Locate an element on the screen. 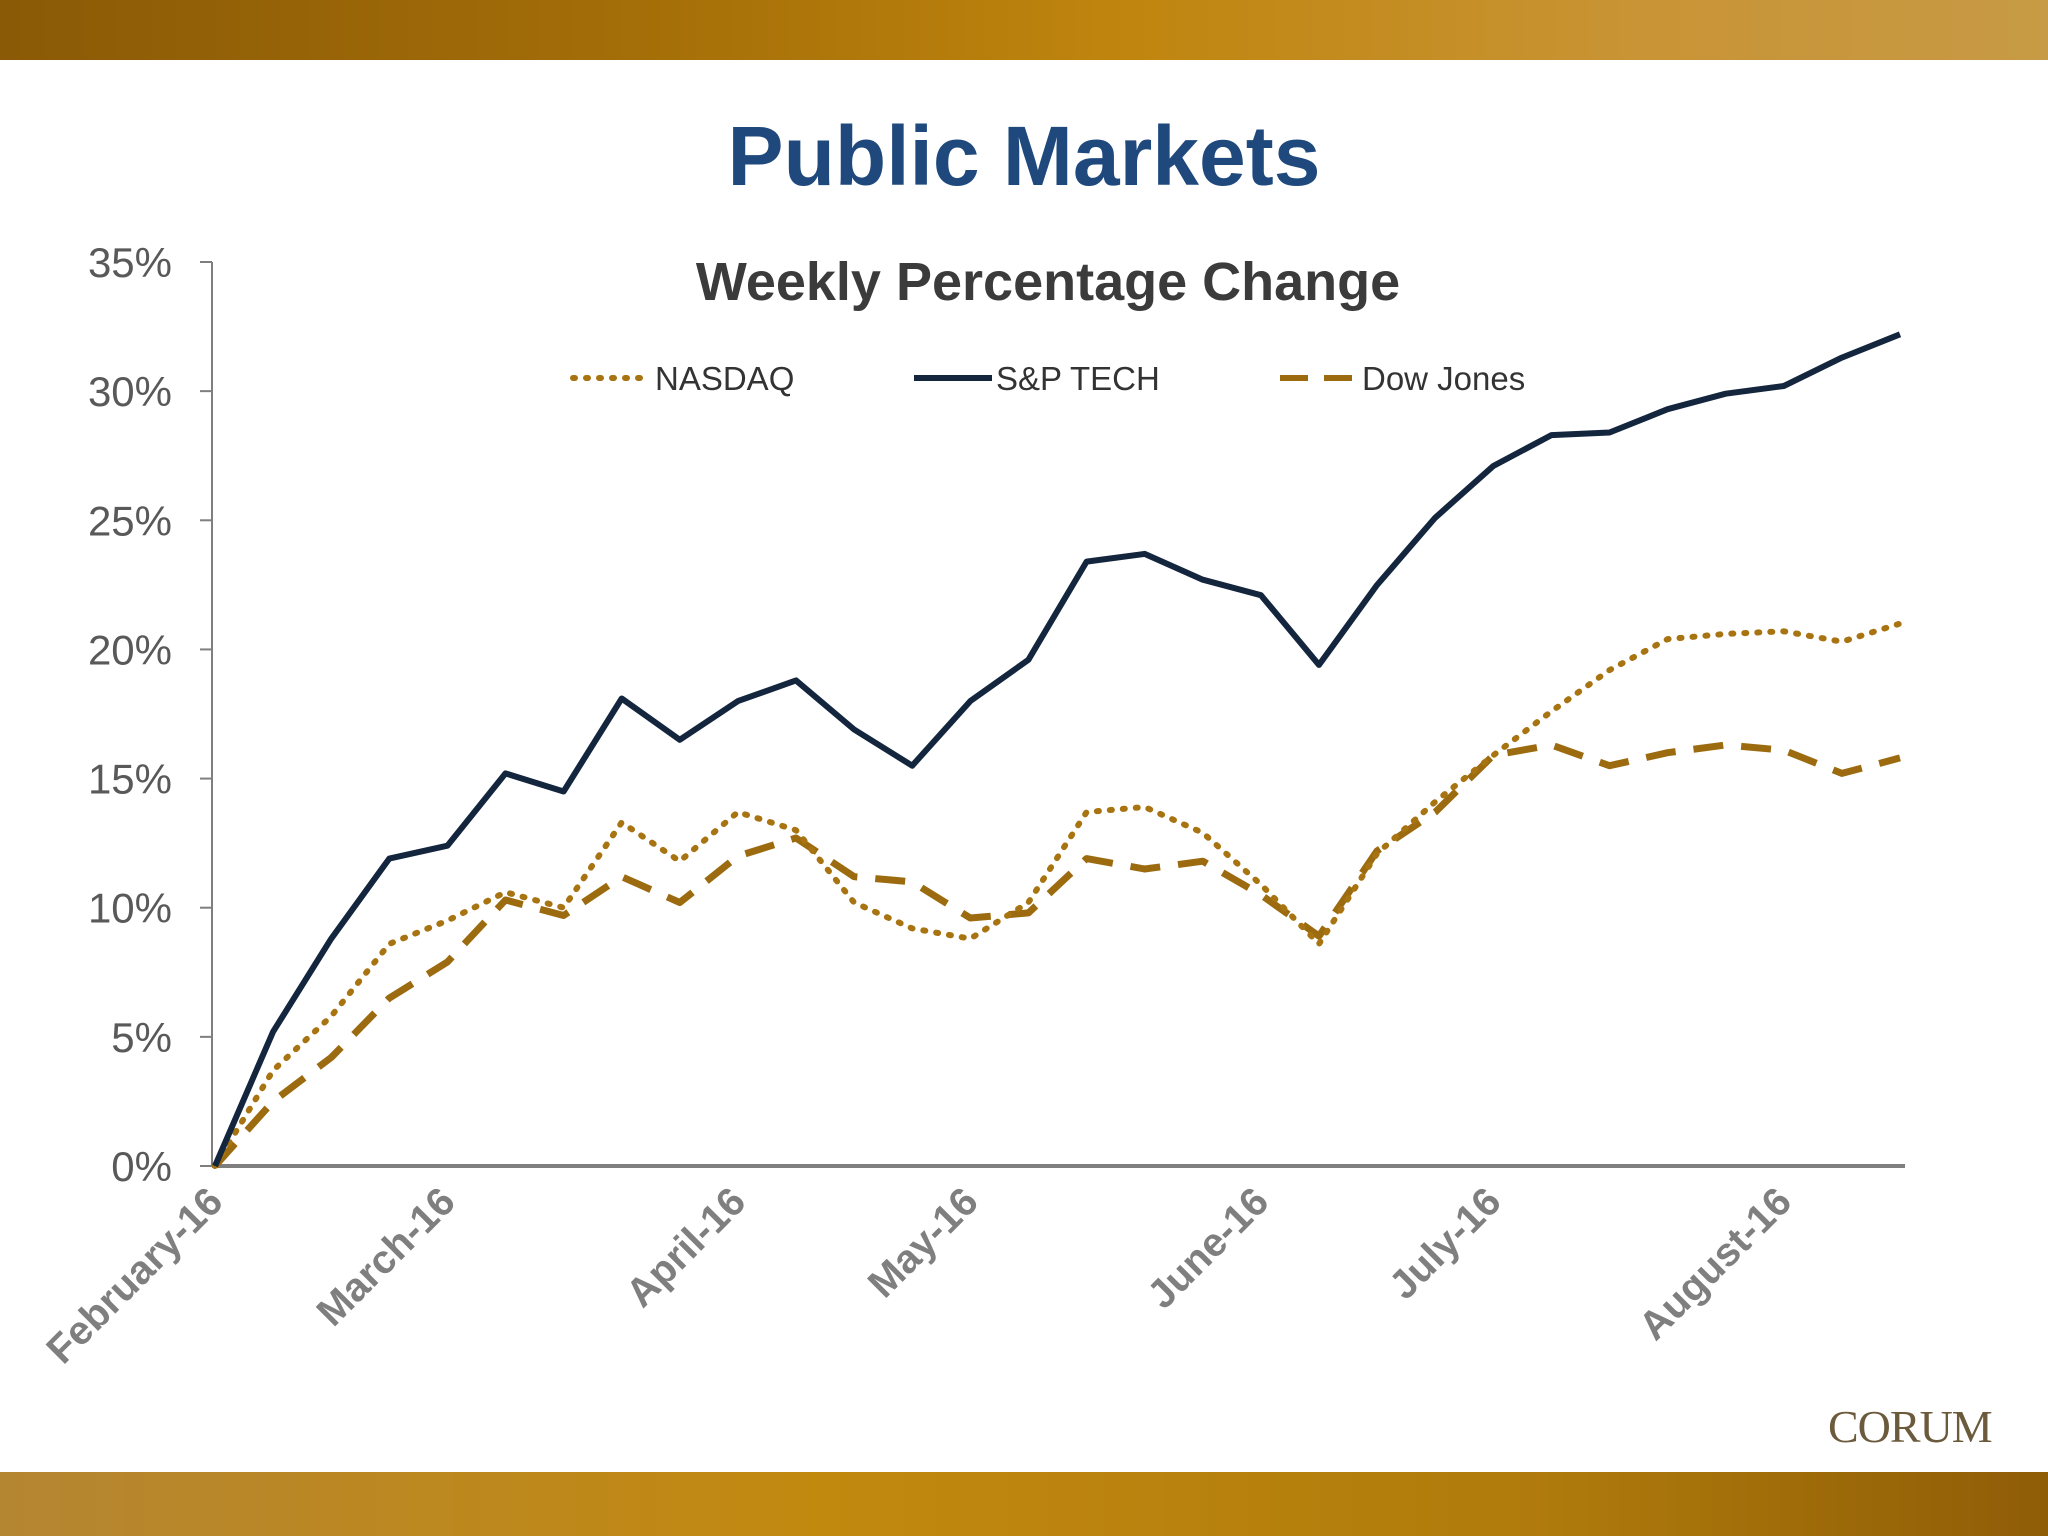 This screenshot has width=2048, height=1536. y-tick-label: 15% is located at coordinates (130, 779).